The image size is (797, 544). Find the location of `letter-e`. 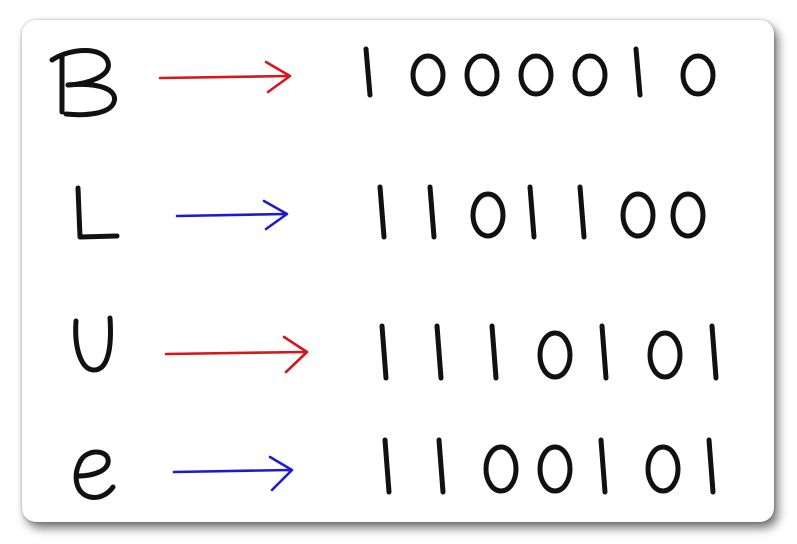

letter-e is located at coordinates (94, 474).